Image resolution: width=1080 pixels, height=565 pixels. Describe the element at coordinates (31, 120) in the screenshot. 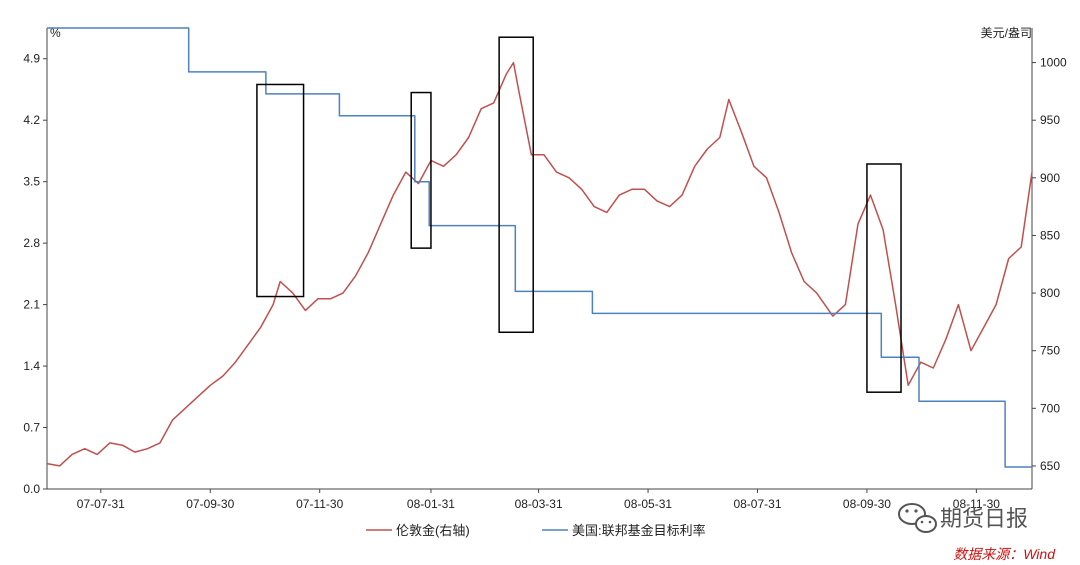

I see `left-tick-label: 4.2` at that location.